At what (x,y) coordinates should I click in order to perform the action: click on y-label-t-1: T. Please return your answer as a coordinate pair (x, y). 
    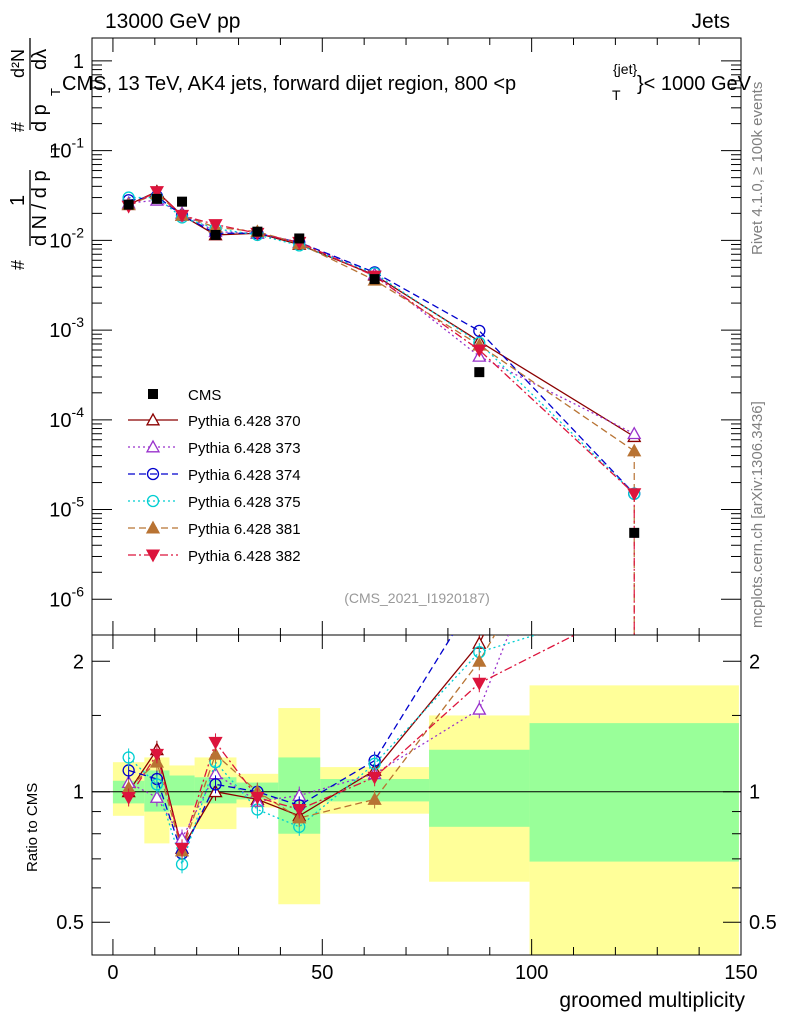
    Looking at the image, I should click on (55, 149).